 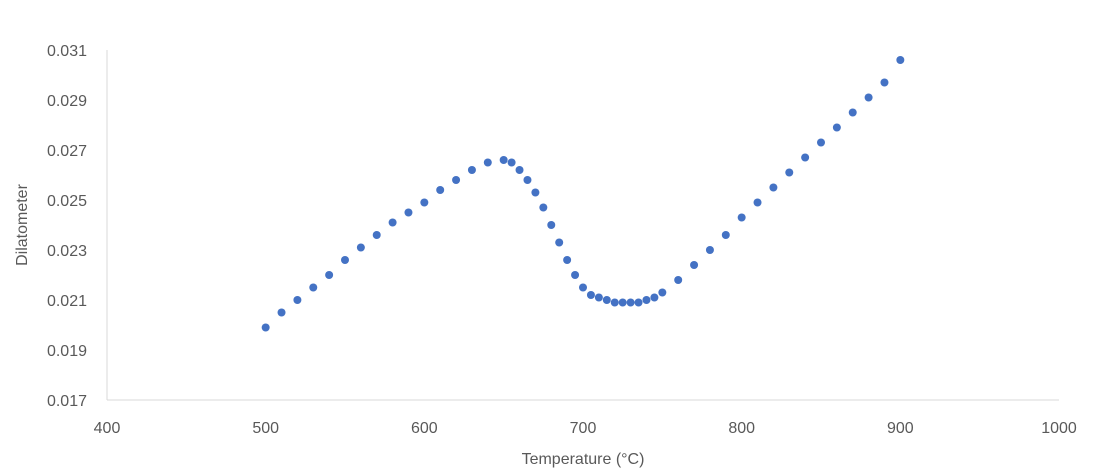 I want to click on x-tick-labels: 400 500 600 700 800 900 1000, so click(x=585, y=428).